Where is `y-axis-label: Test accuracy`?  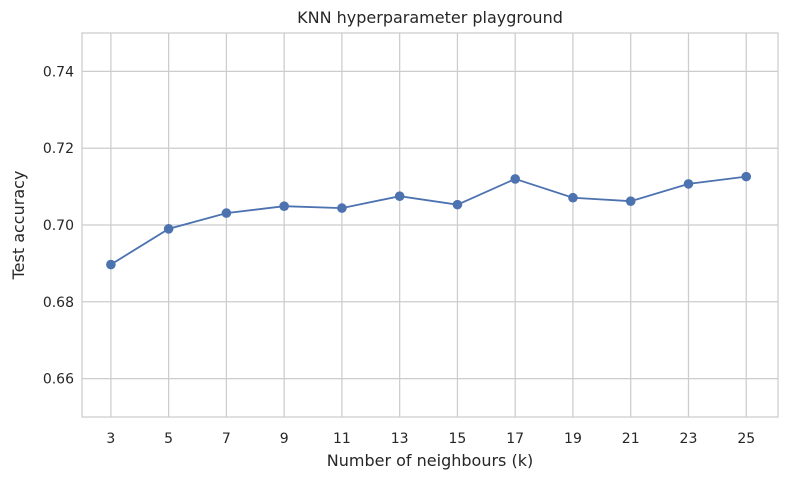
y-axis-label: Test accuracy is located at coordinates (18, 226).